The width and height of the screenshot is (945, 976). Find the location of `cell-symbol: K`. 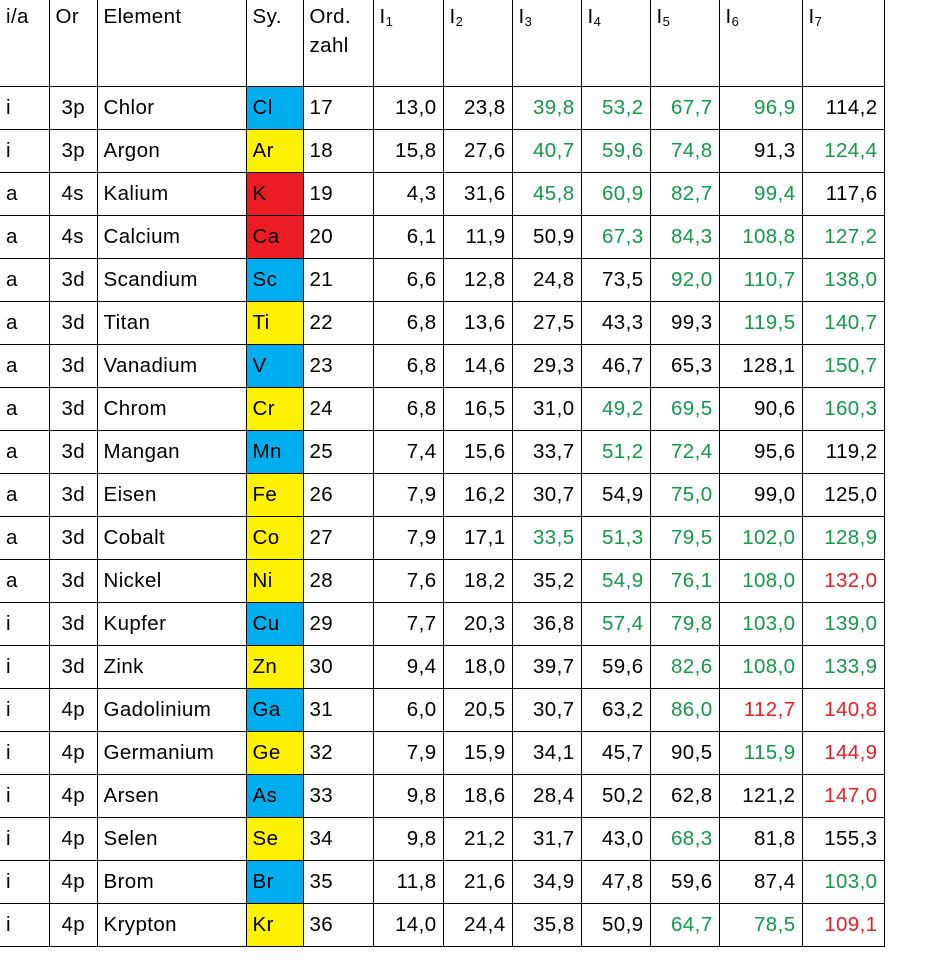

cell-symbol: K is located at coordinates (274, 194).